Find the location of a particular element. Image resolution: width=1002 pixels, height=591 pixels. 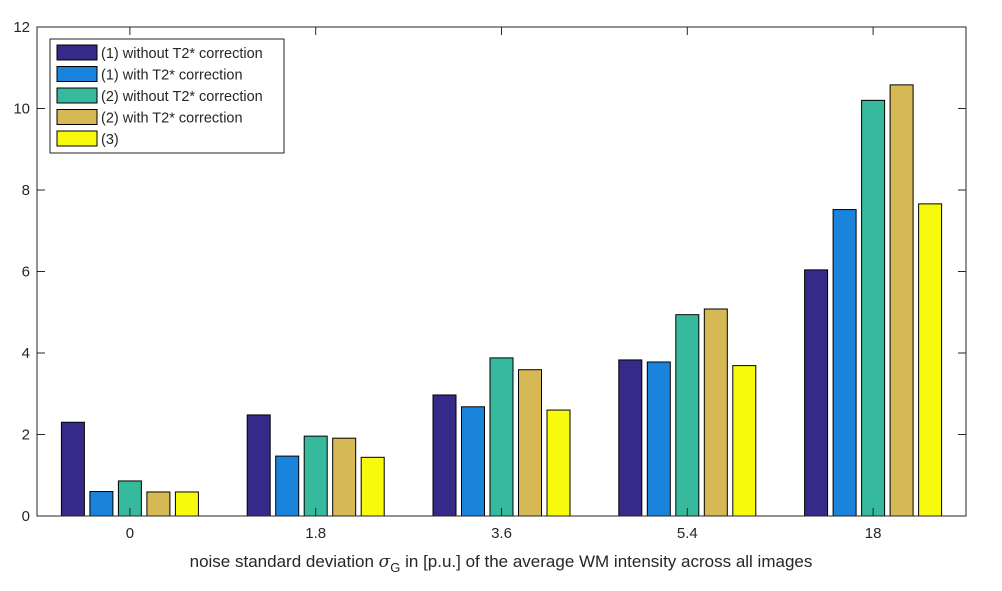

x-tick-label: 3.6 is located at coordinates (501, 533).